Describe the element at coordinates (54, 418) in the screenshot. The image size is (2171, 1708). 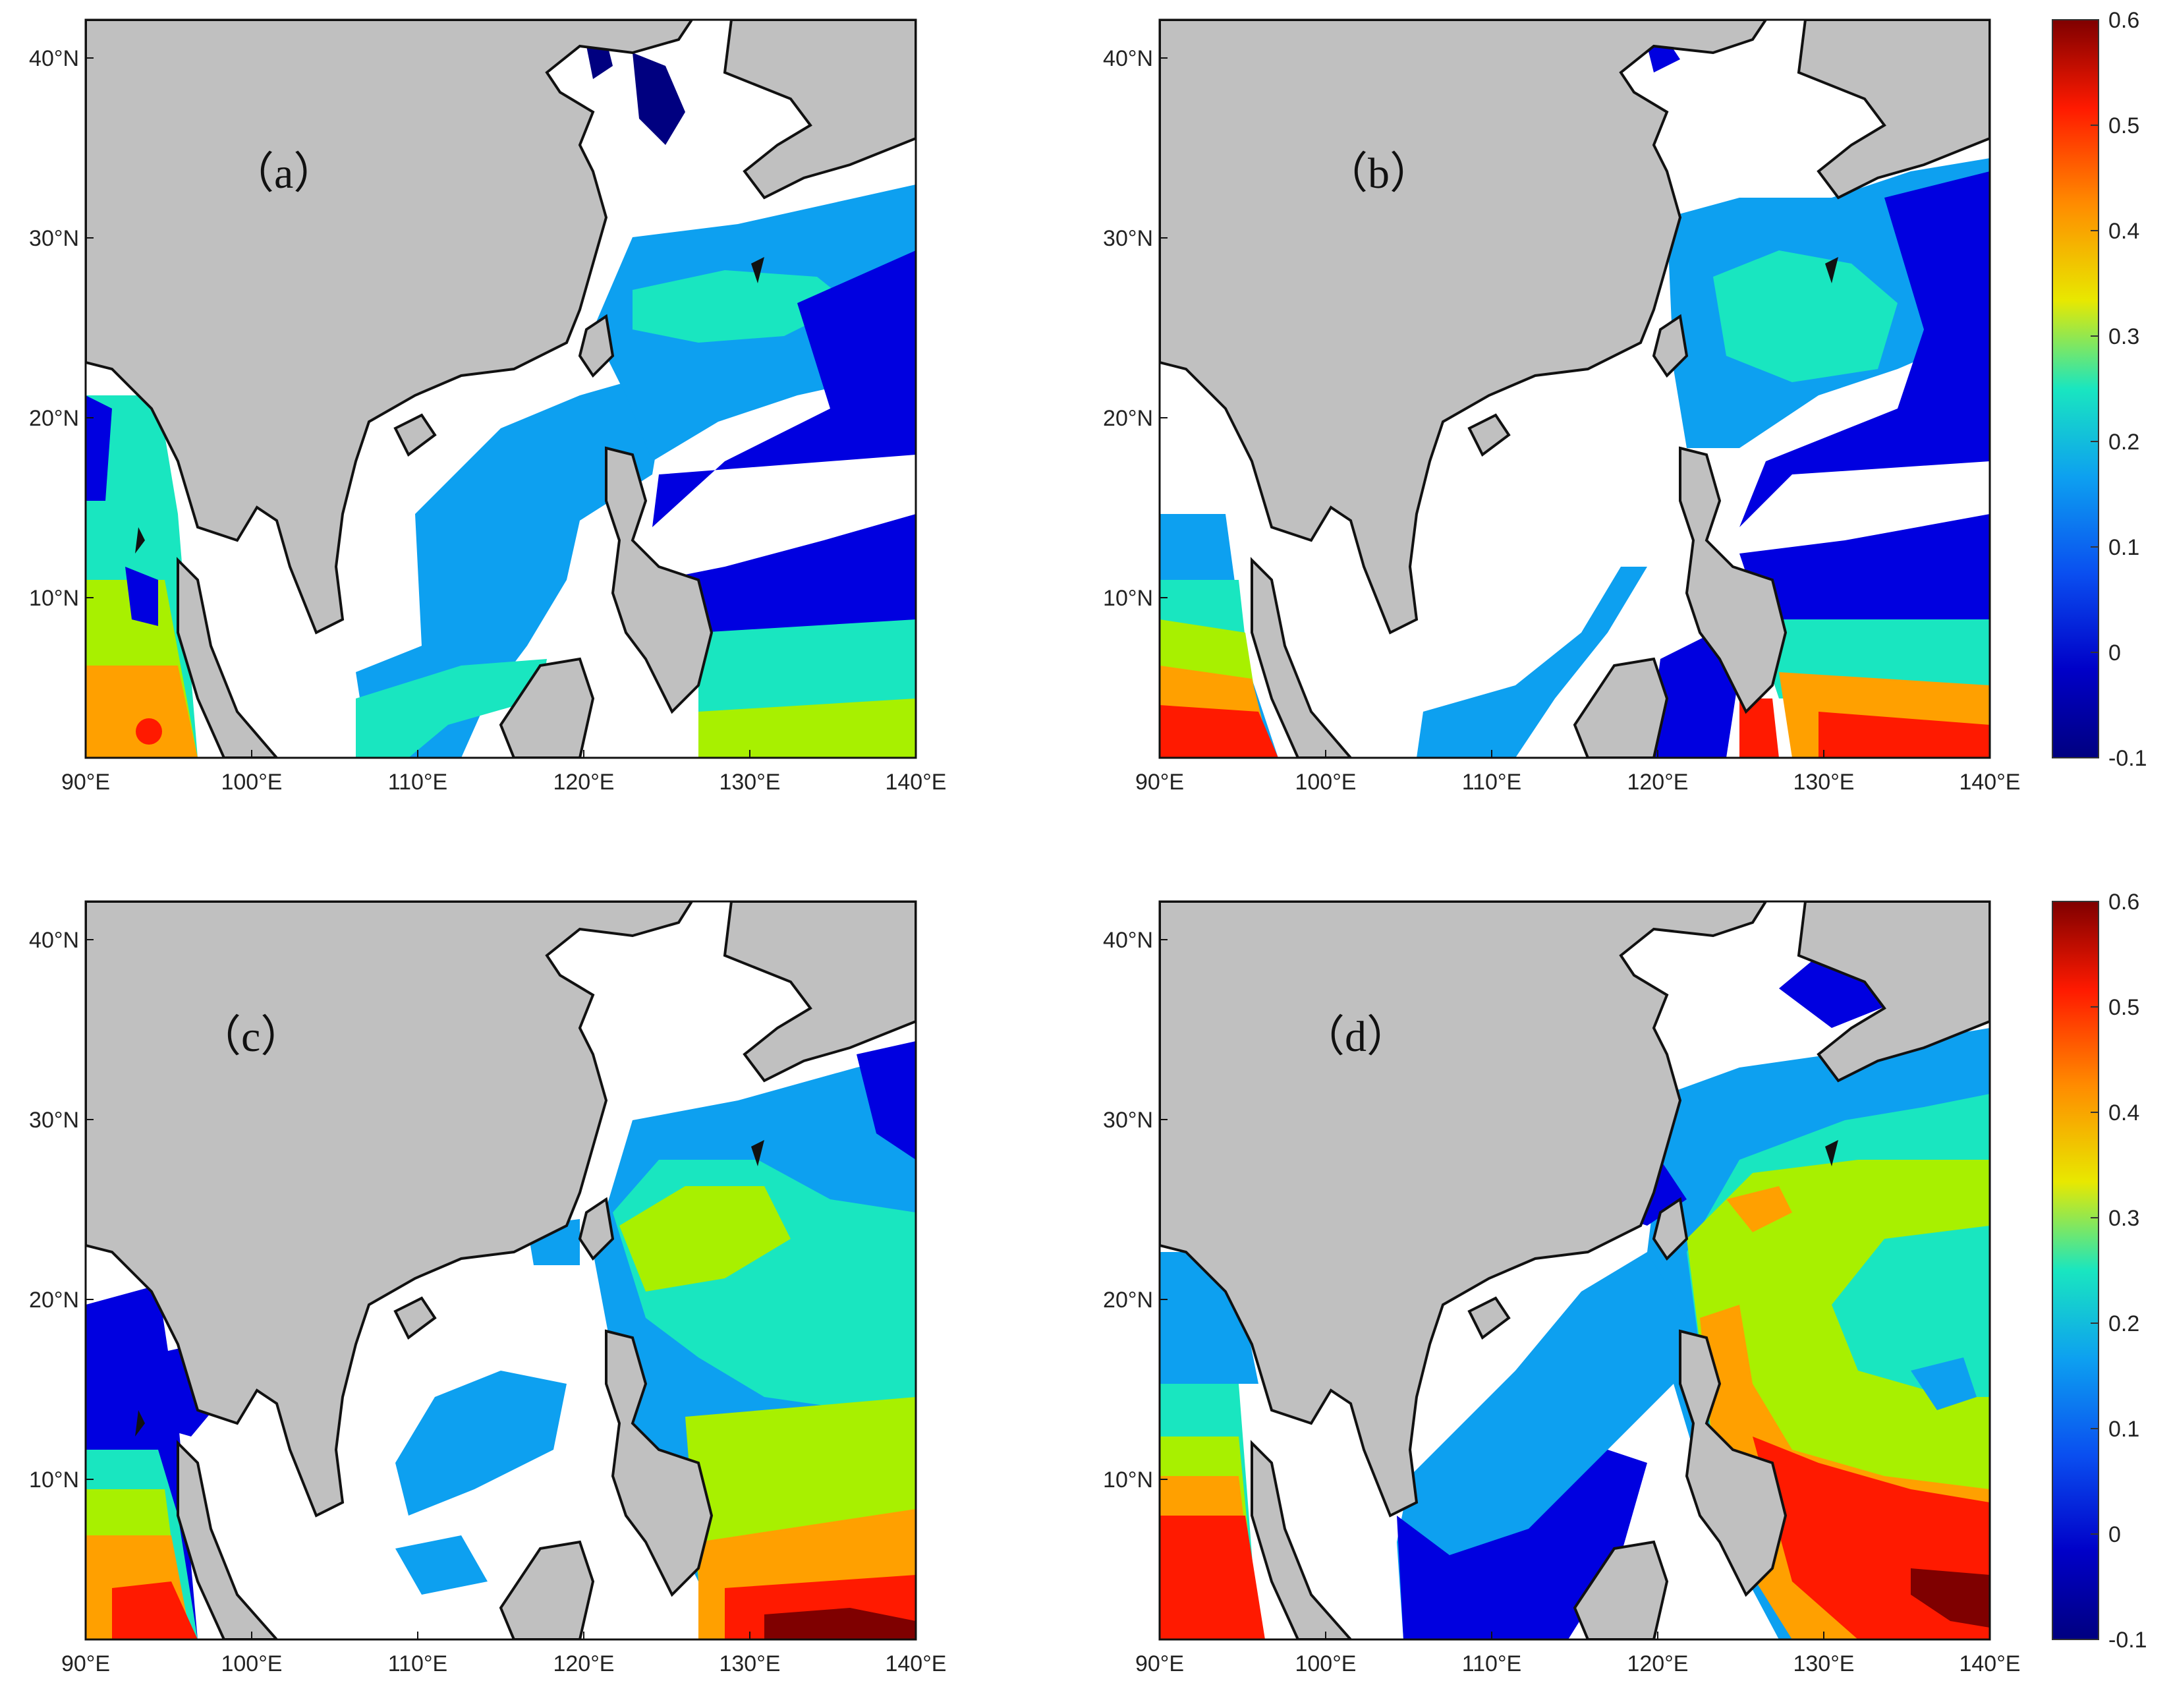
I see `y-tick-label-a: 20°N` at that location.